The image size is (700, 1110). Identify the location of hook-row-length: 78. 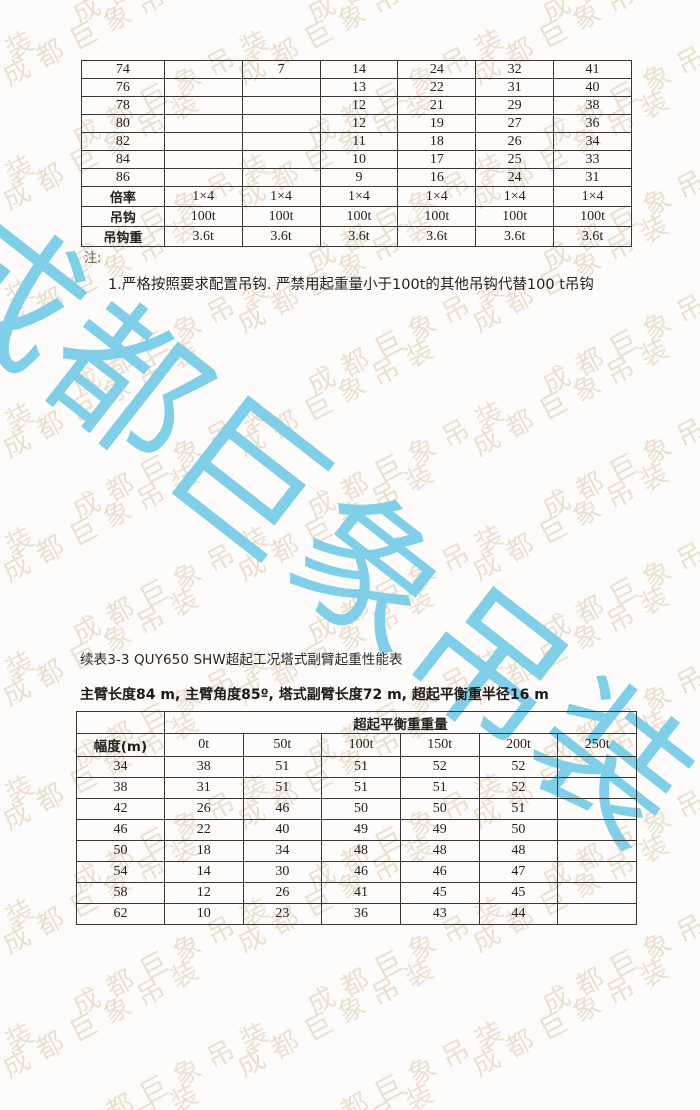
(123, 105).